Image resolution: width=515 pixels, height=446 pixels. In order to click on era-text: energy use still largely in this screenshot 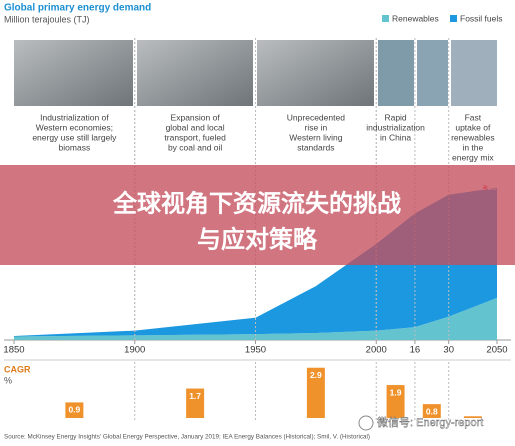, I will do `click(74, 137)`.